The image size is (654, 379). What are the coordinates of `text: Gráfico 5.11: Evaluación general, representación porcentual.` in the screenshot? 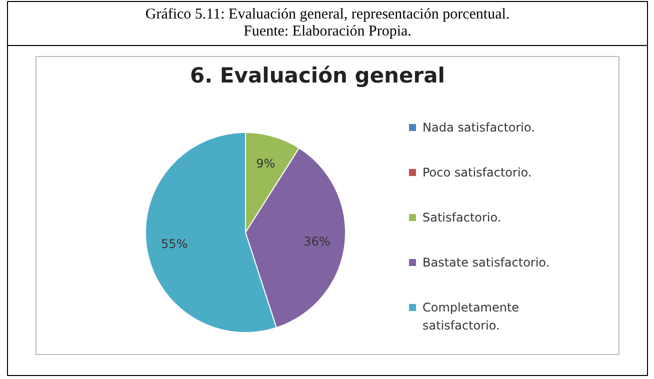 It's located at (327, 14).